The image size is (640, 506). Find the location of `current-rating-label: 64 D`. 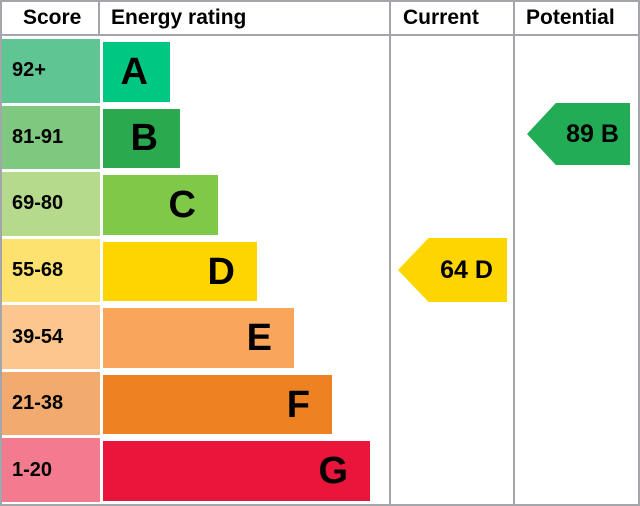

current-rating-label: 64 D is located at coordinates (466, 269).